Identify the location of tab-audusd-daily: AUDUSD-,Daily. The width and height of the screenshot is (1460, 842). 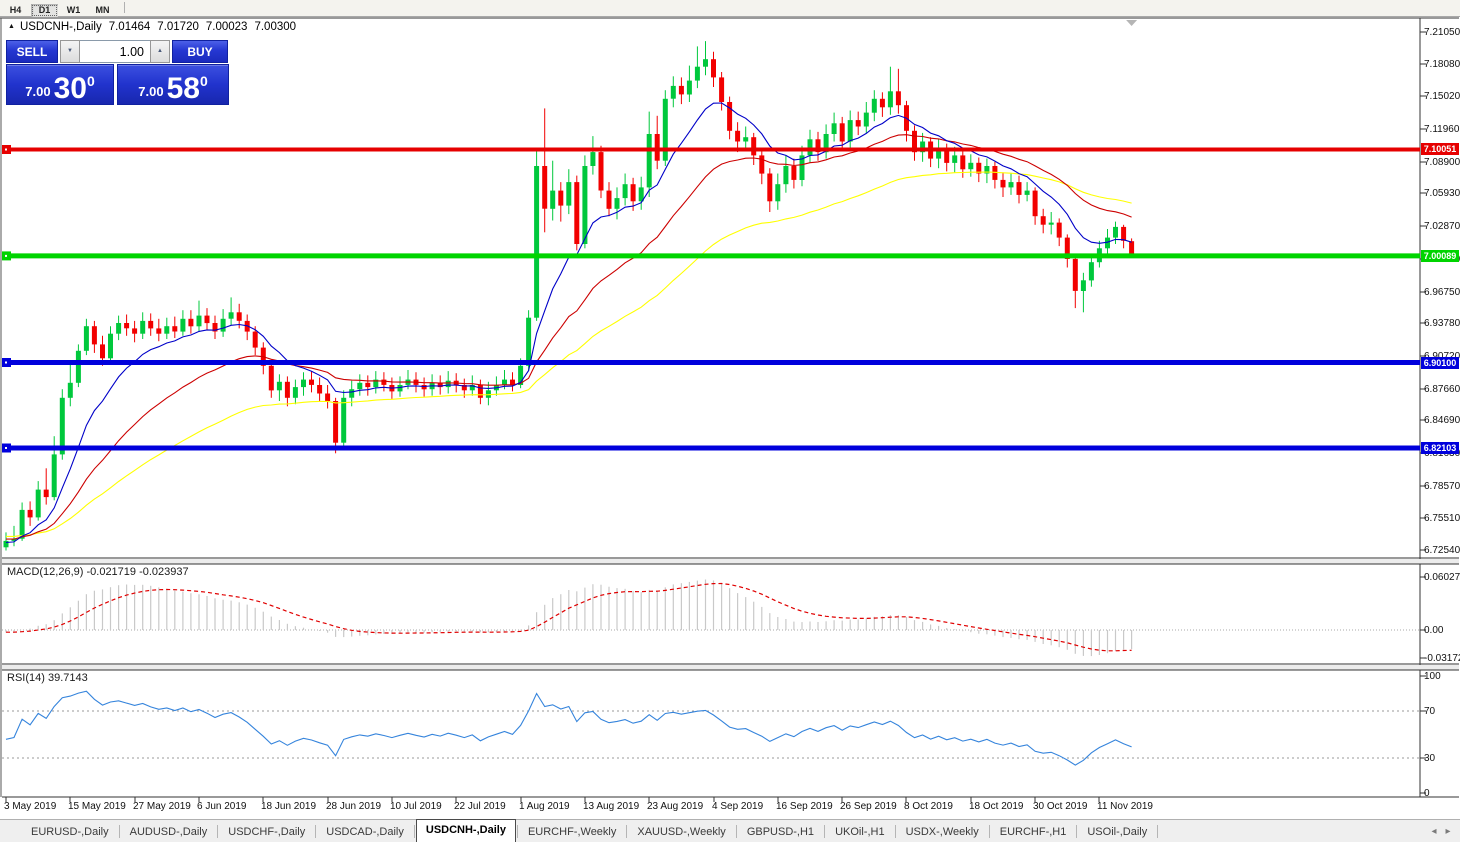
(168, 832).